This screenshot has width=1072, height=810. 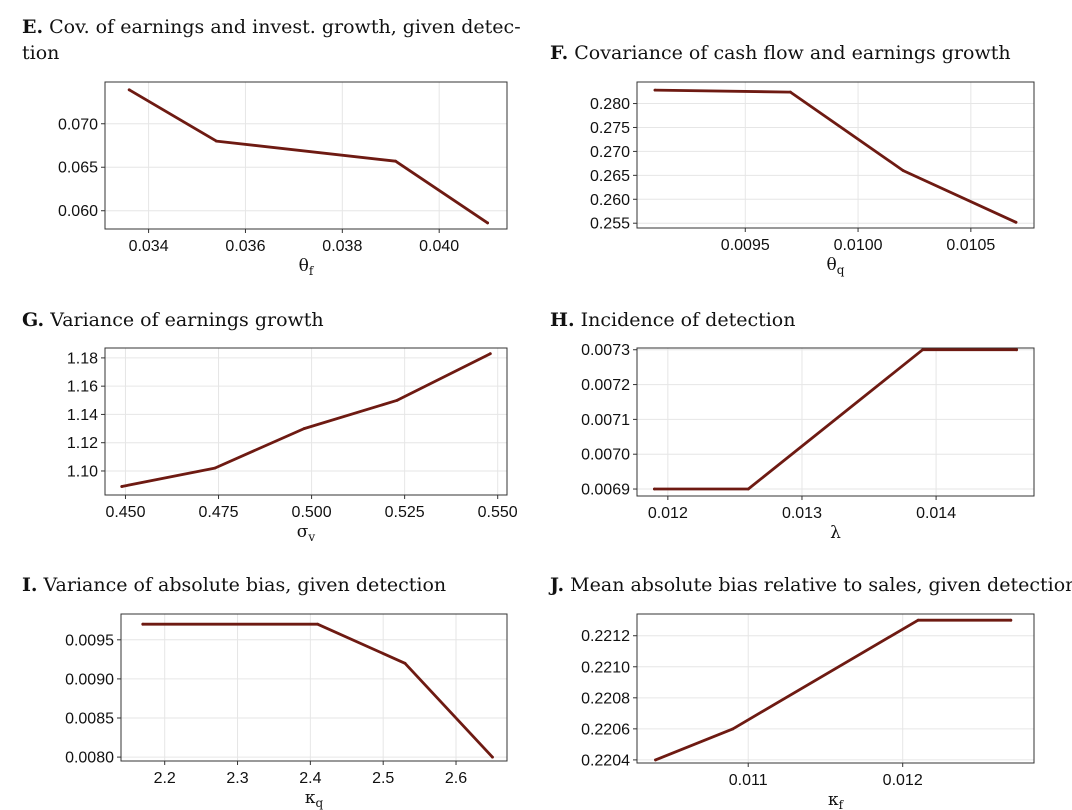 What do you see at coordinates (605, 698) in the screenshot?
I see `y-tick-label: 0.2208` at bounding box center [605, 698].